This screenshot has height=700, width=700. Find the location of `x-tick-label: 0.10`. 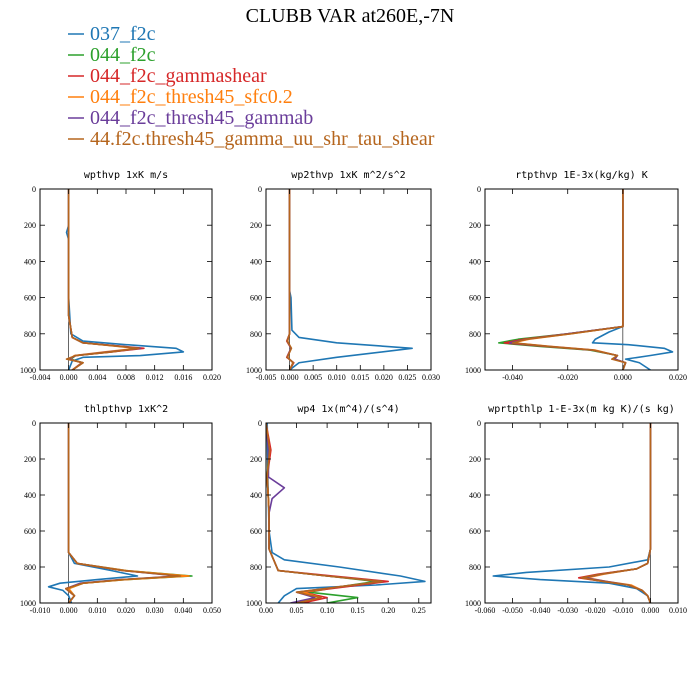

x-tick-label: 0.10 is located at coordinates (327, 610).